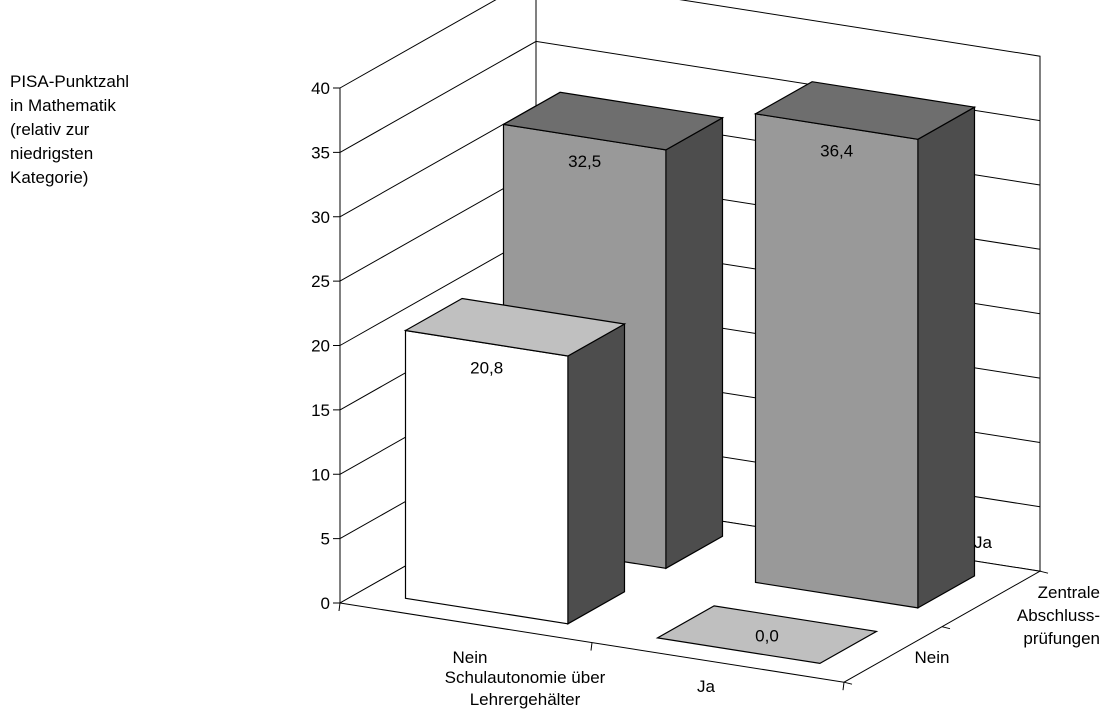  Describe the element at coordinates (320, 474) in the screenshot. I see `y-tick-label: 10` at that location.